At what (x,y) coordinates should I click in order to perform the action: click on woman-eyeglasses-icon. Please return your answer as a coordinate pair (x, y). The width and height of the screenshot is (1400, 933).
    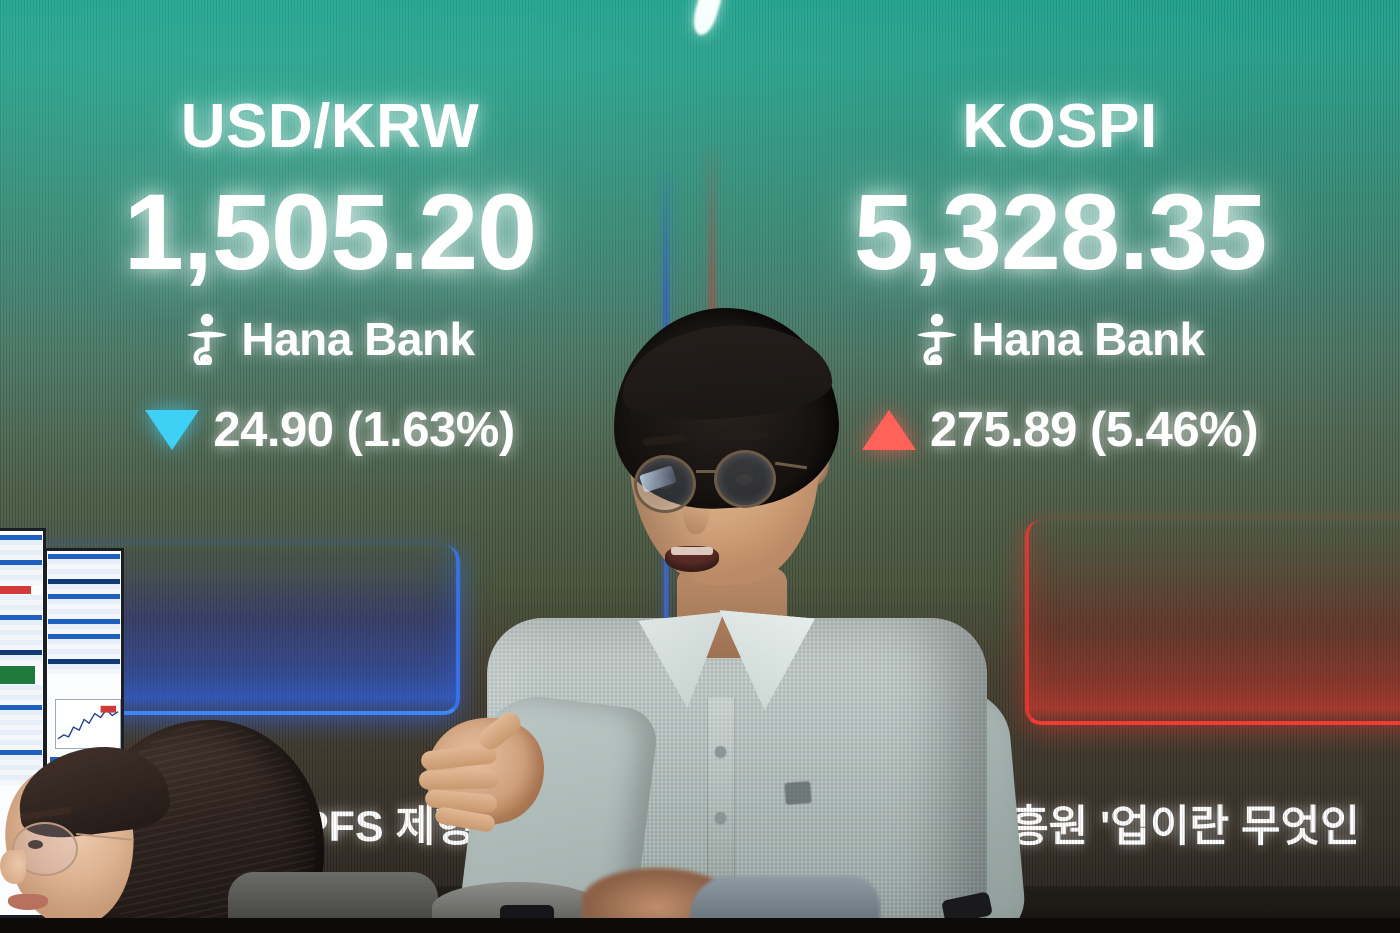
    Looking at the image, I should click on (45, 849).